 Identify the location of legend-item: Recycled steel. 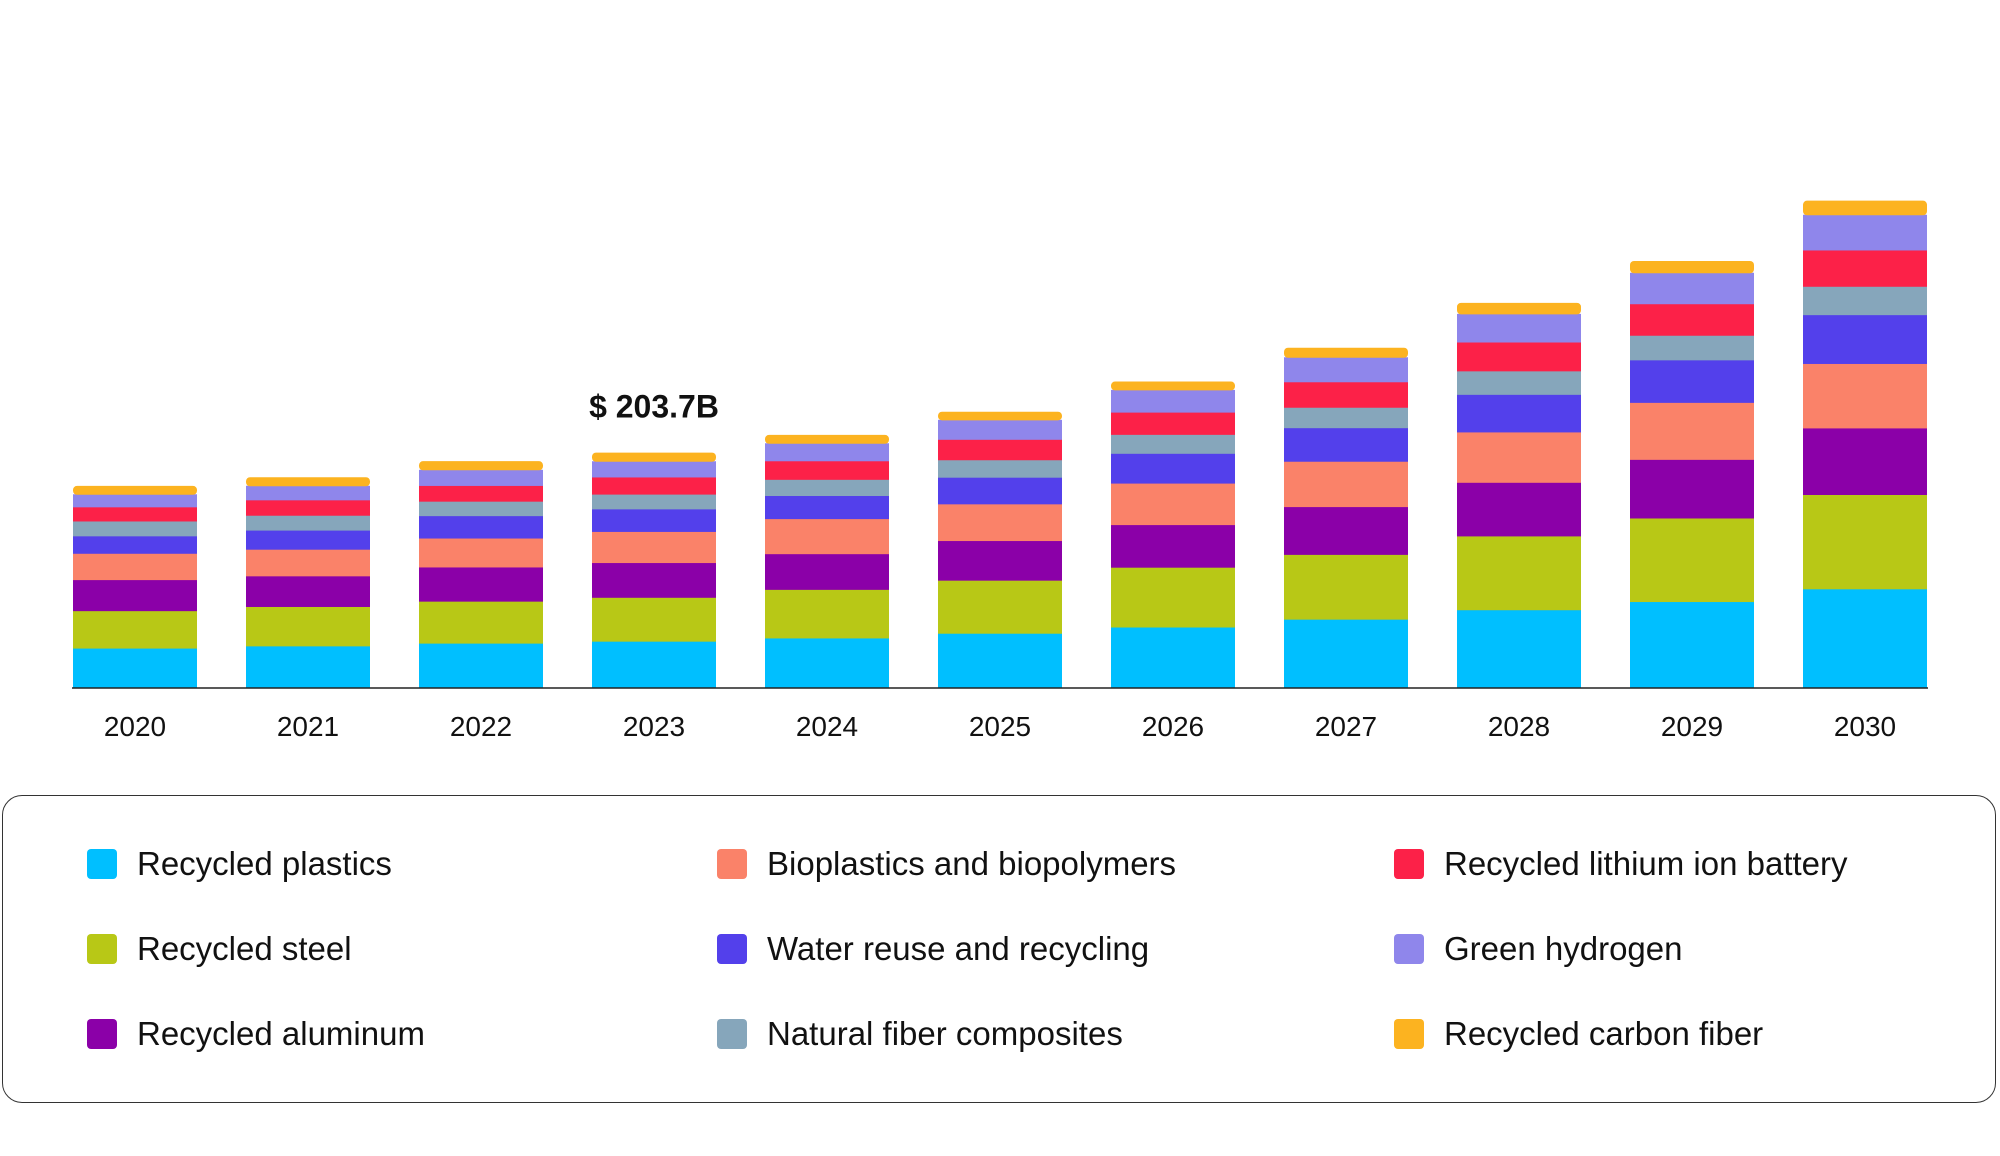
(219, 949).